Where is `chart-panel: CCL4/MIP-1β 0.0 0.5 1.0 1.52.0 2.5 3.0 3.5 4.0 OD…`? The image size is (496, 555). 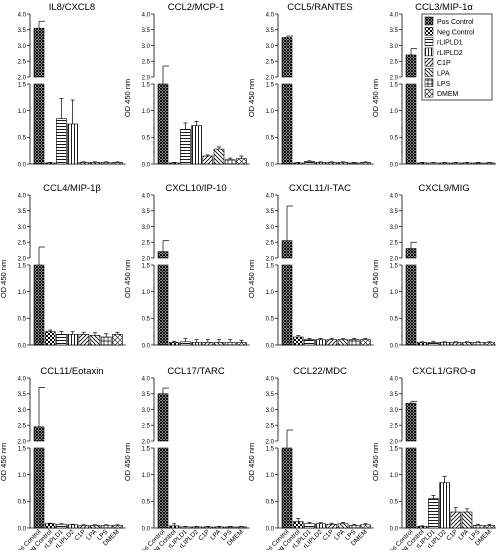
chart-panel: CCL4/MIP-1β 0.0 0.5 1.0 1.52.0 2.5 3.0 3.5 4.0 OD… is located at coordinates (63, 266).